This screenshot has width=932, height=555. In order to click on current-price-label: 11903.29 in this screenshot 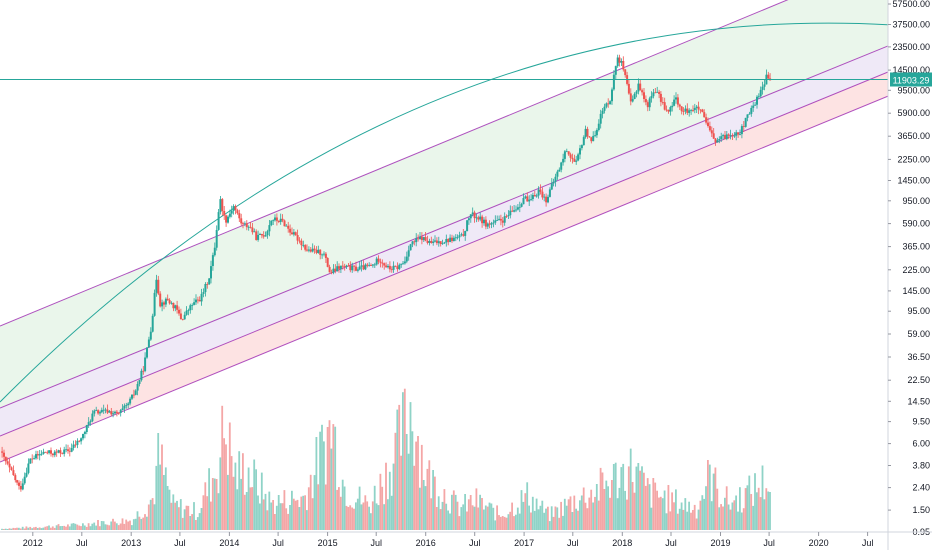, I will do `click(911, 81)`.